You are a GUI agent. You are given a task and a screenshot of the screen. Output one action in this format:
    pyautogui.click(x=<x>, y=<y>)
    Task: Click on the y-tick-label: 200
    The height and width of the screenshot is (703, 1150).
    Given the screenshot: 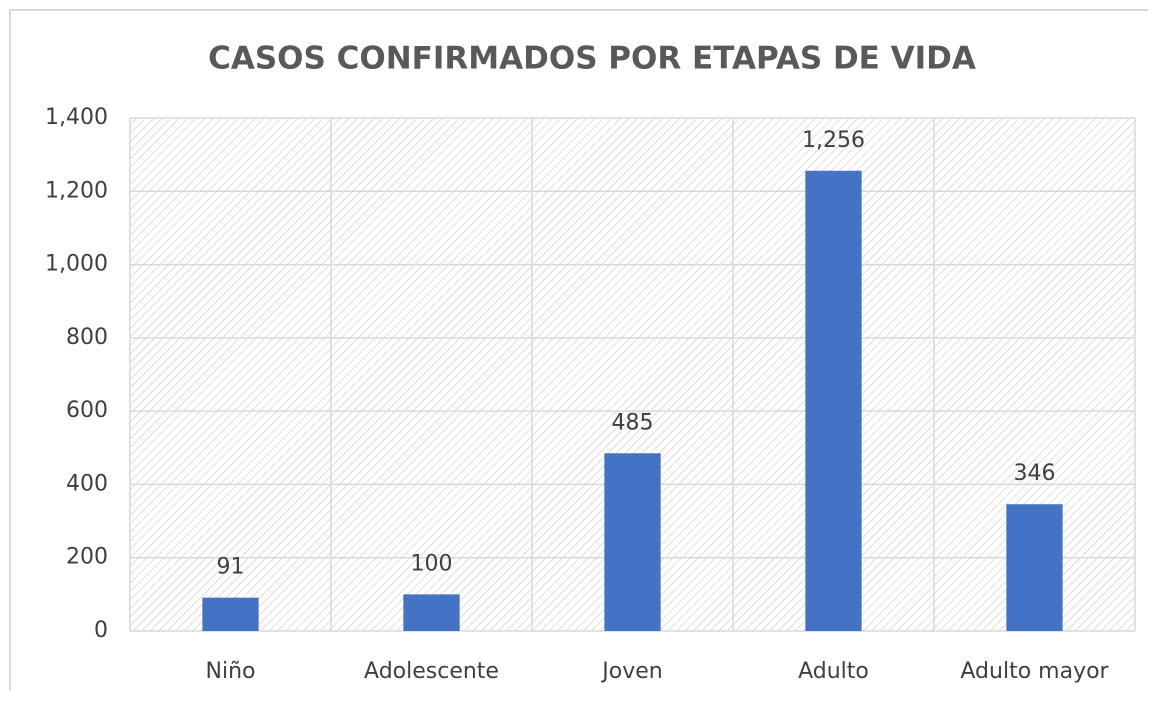 What is the action you would take?
    pyautogui.click(x=87, y=557)
    